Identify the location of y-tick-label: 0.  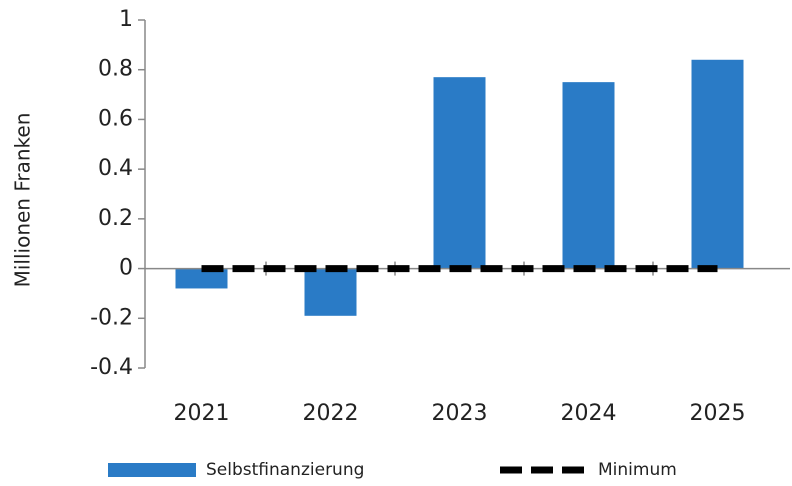
(126, 268).